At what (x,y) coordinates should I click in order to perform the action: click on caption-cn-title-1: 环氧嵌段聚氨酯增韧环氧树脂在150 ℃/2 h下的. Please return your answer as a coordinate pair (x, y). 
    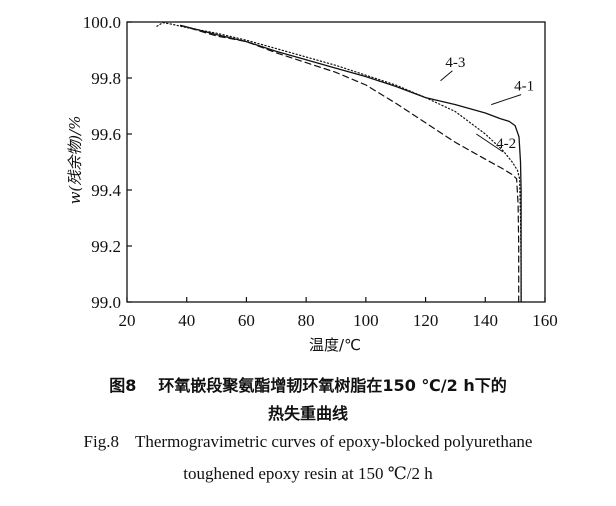
    Looking at the image, I should click on (332, 385).